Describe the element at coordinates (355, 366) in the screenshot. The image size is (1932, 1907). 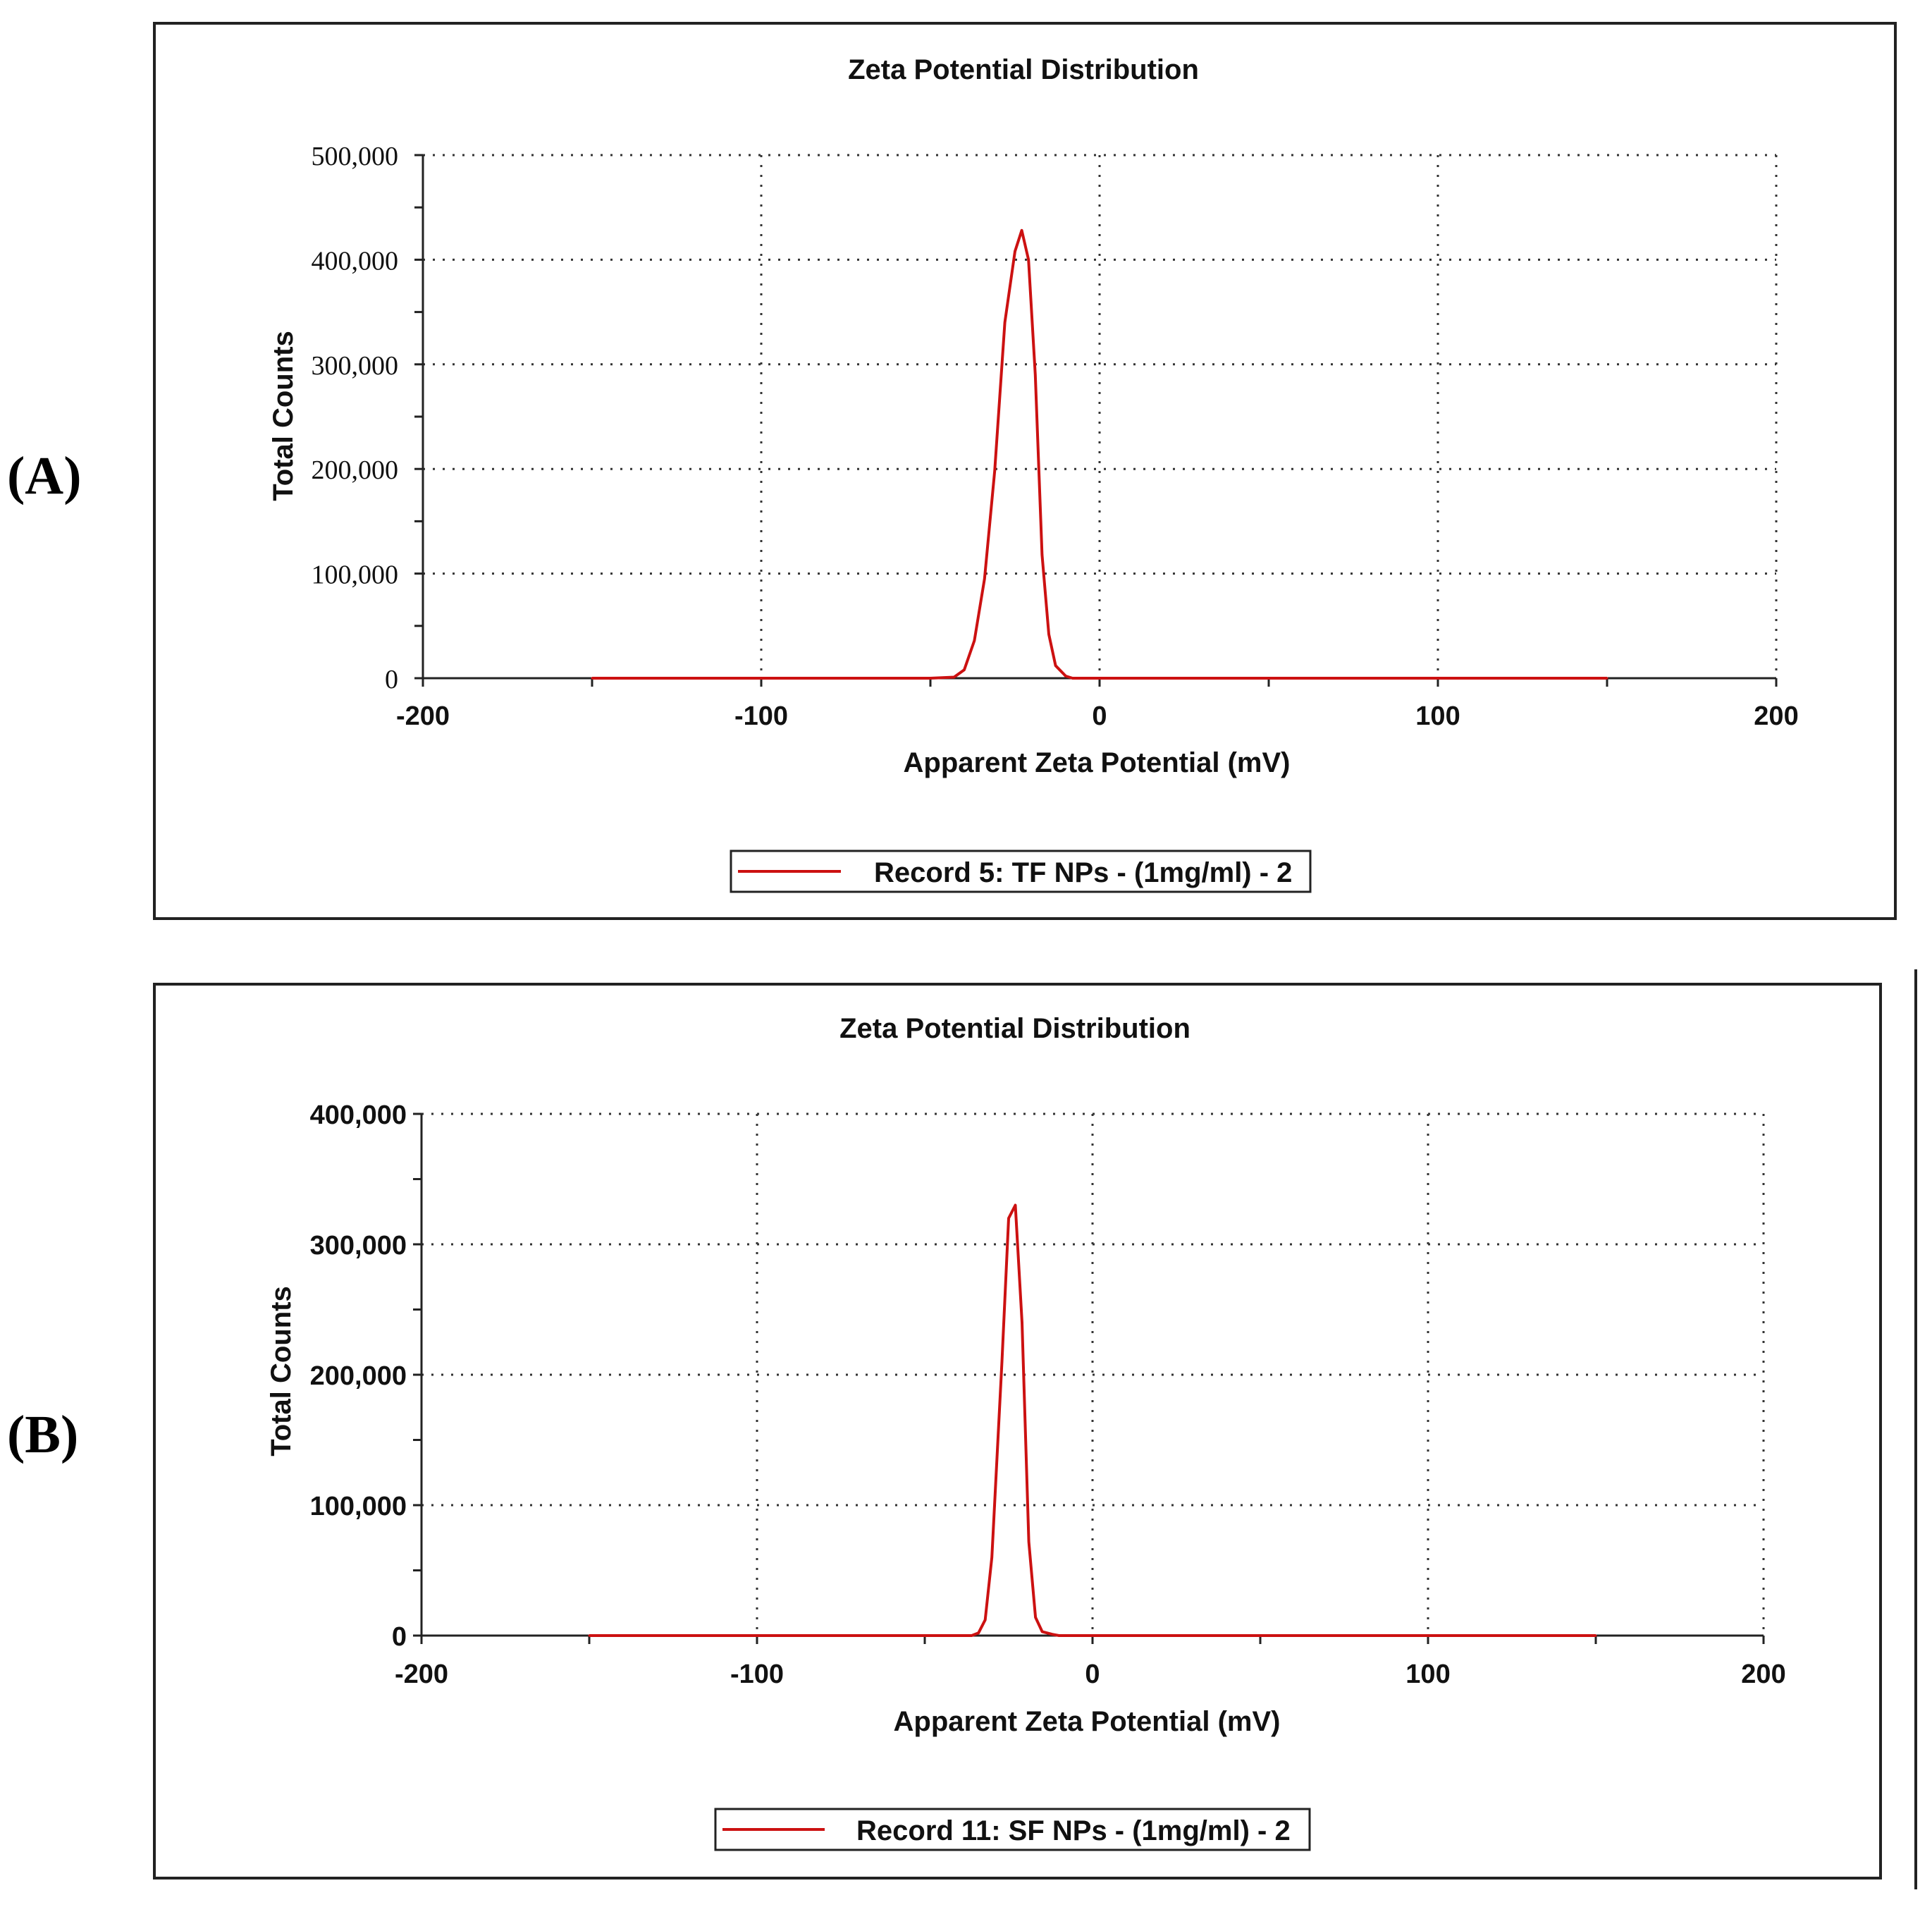
I see `panel-a-y-tick-label: 300,000` at that location.